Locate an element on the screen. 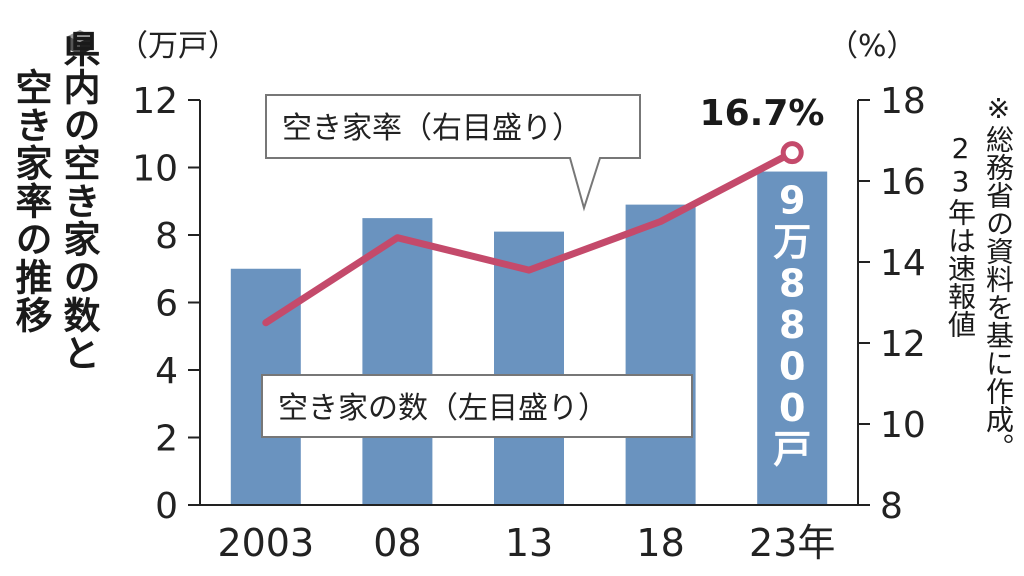 This screenshot has height=576, width=1024. right-axis-unit: （%） is located at coordinates (872, 46).